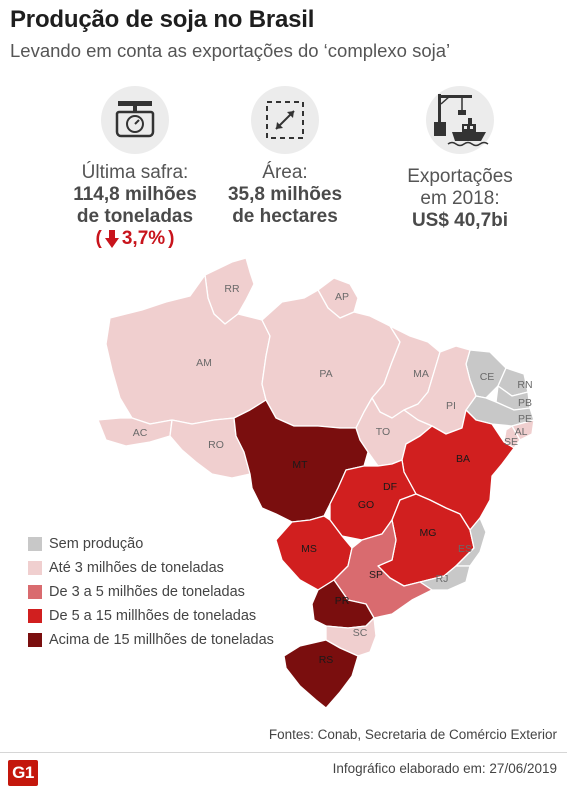  What do you see at coordinates (460, 176) in the screenshot?
I see `exports-caption-line1: Exportações` at bounding box center [460, 176].